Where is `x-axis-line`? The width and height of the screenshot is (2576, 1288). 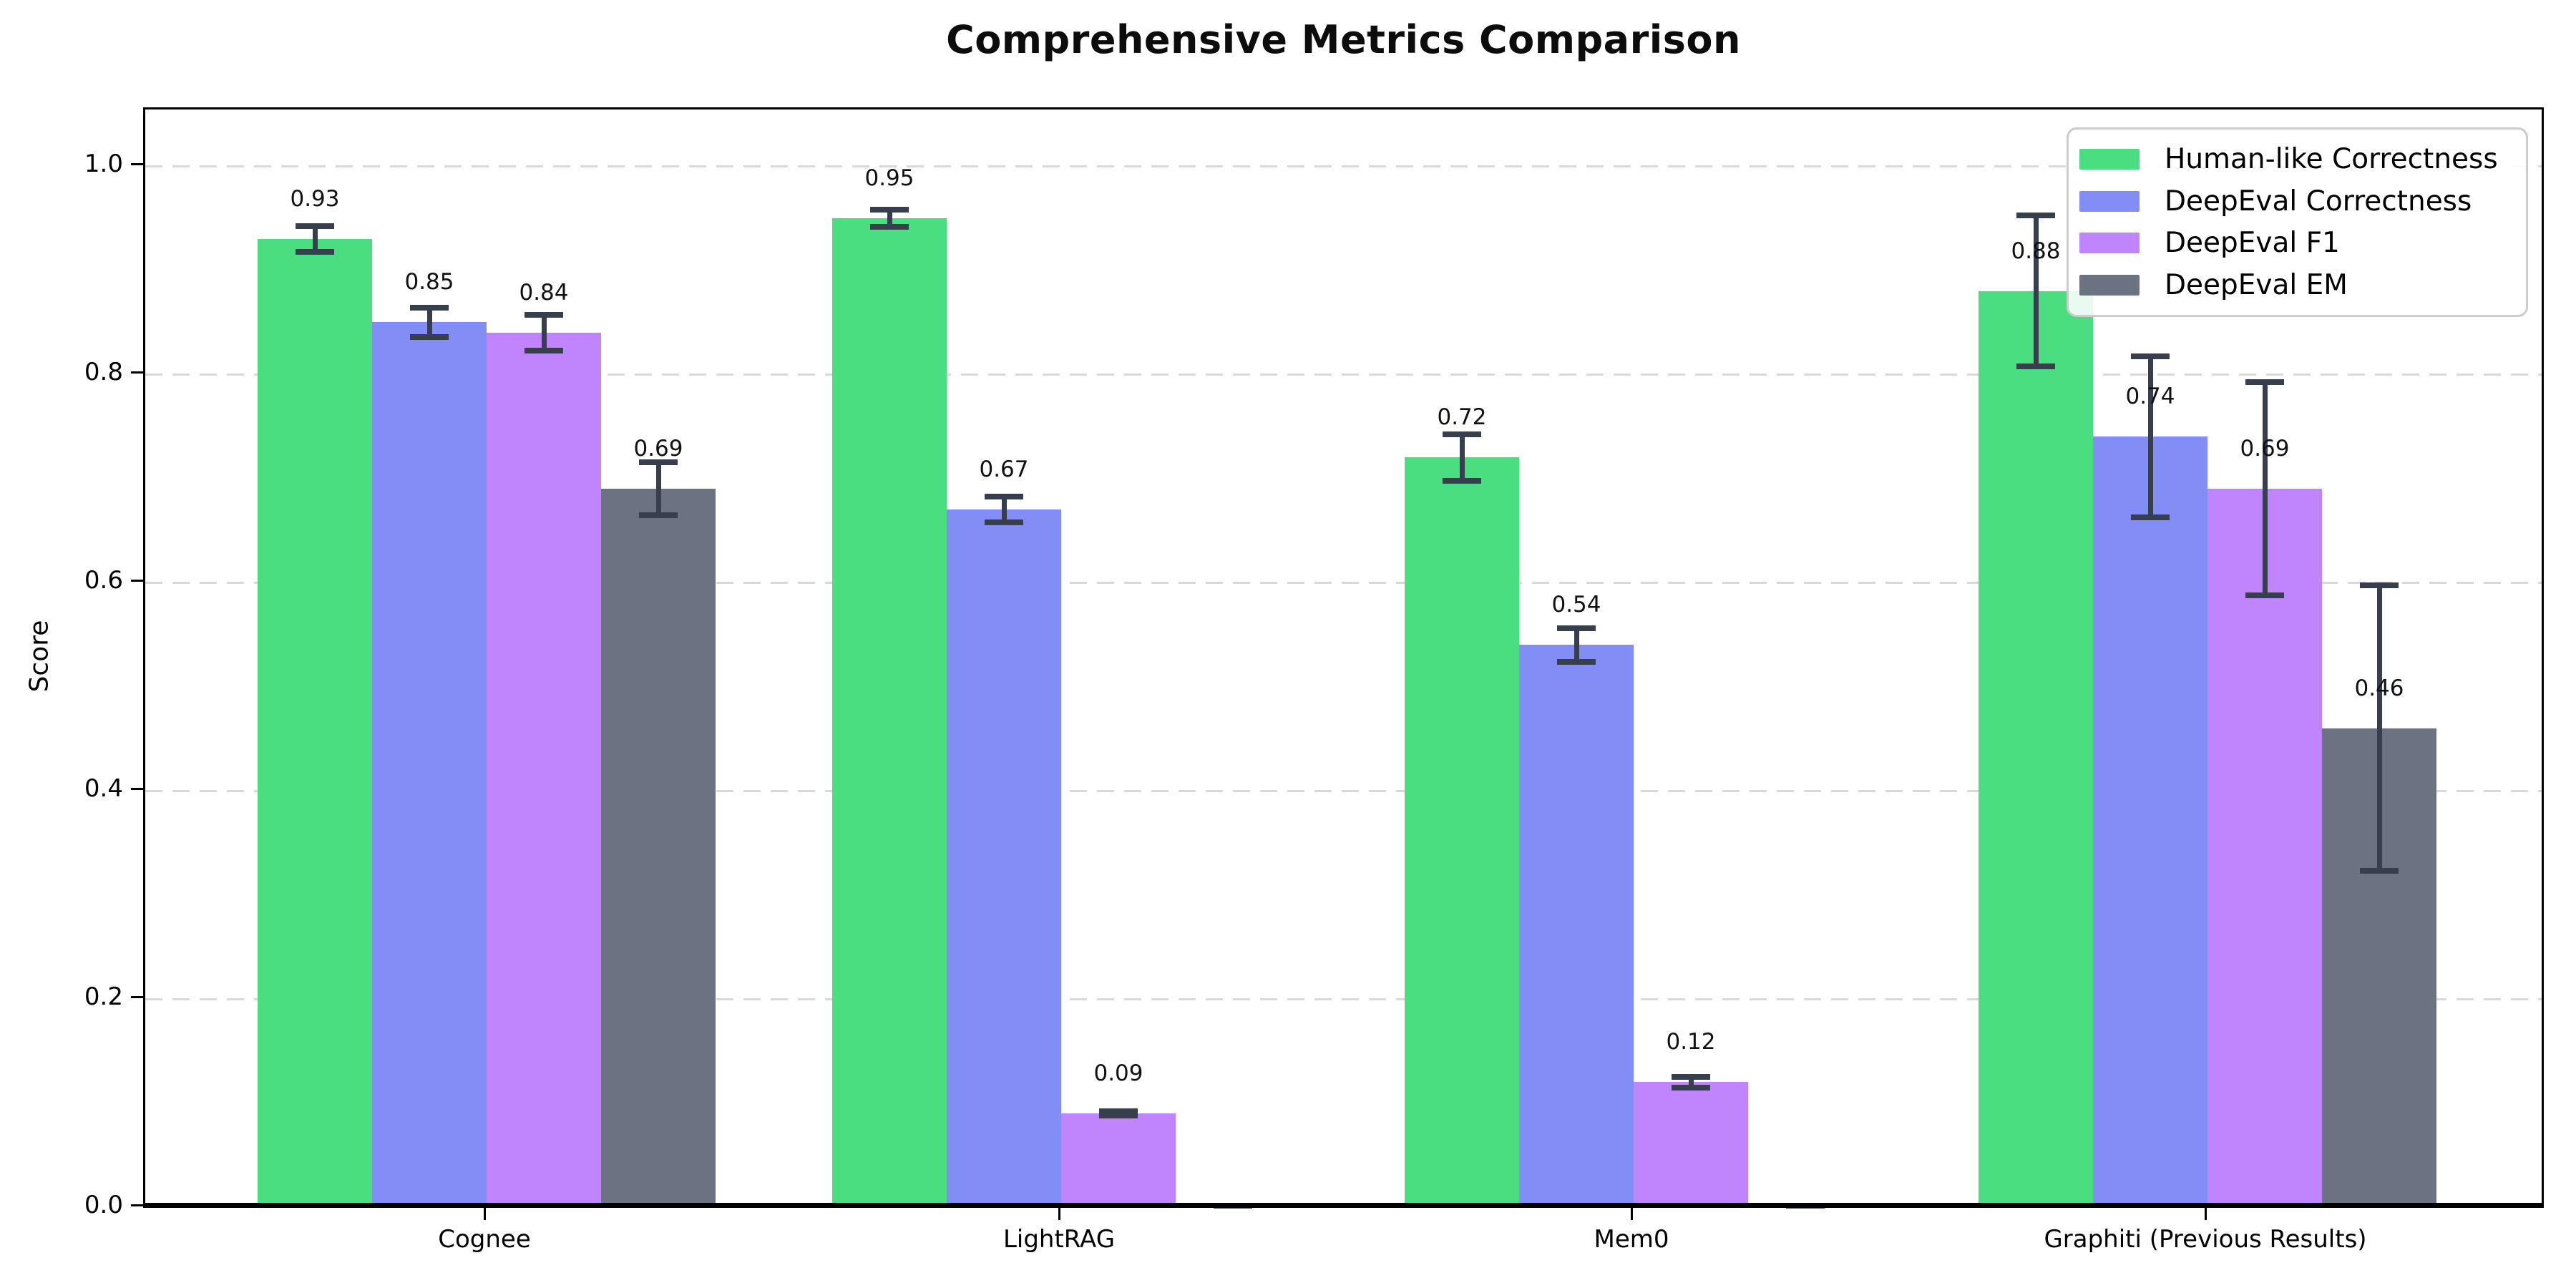
x-axis-line is located at coordinates (1343, 1205).